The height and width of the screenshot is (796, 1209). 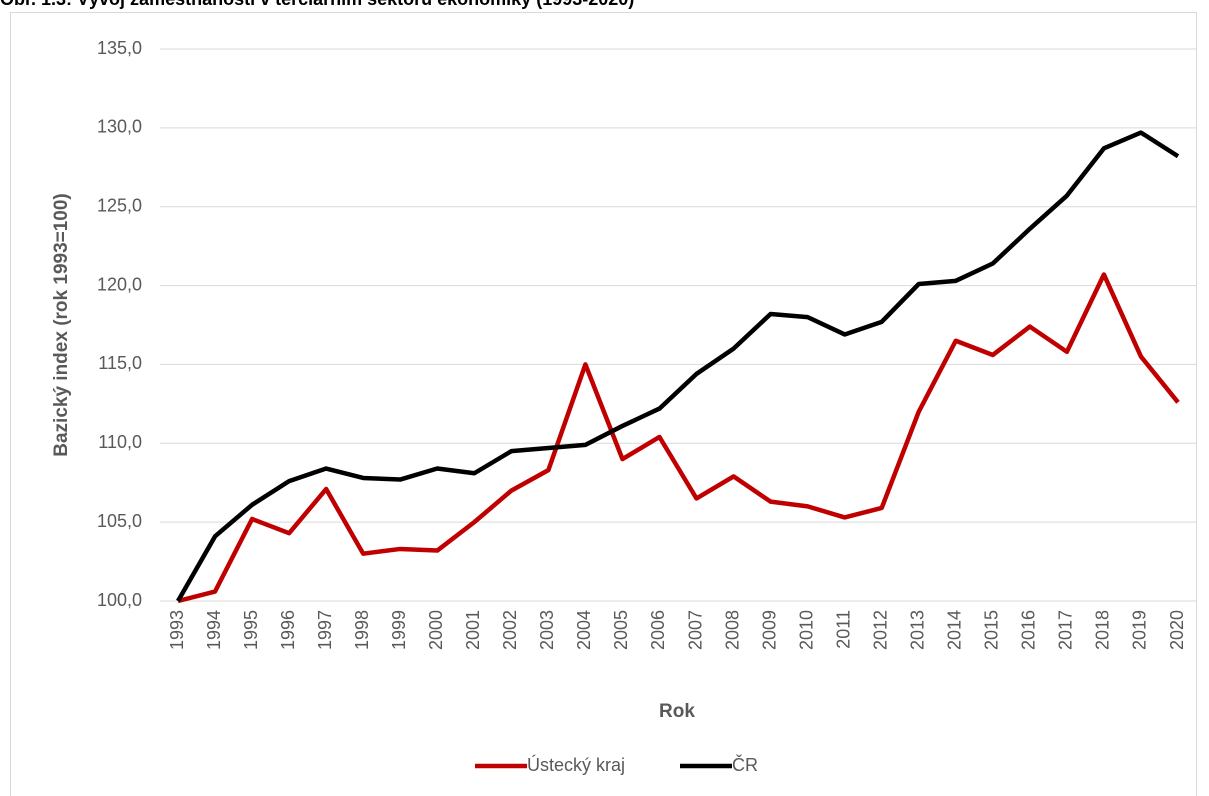 What do you see at coordinates (732, 630) in the screenshot?
I see `x-tick-label: 2008` at bounding box center [732, 630].